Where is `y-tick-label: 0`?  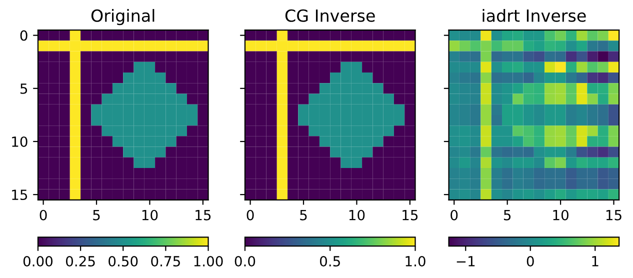
y-tick-label: 0 is located at coordinates (24, 35).